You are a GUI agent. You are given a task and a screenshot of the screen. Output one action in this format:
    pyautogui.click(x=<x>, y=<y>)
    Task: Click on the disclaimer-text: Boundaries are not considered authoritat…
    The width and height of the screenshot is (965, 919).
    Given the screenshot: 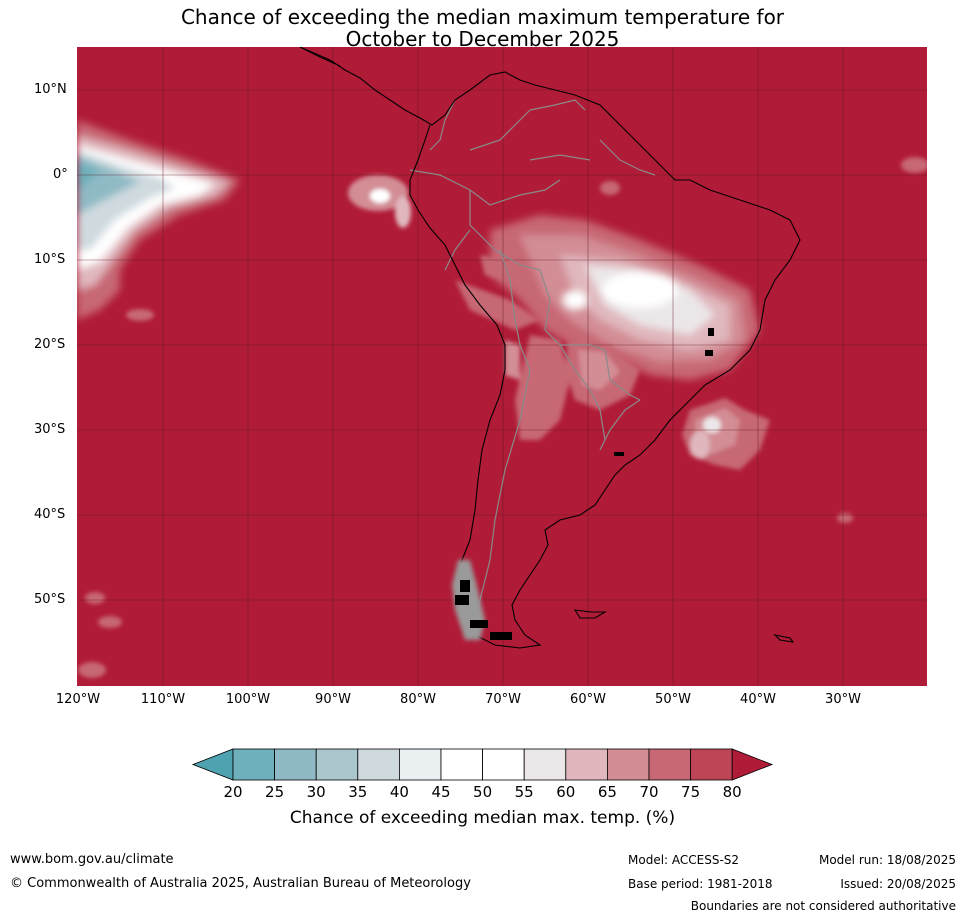 What is the action you would take?
    pyautogui.click(x=823, y=906)
    